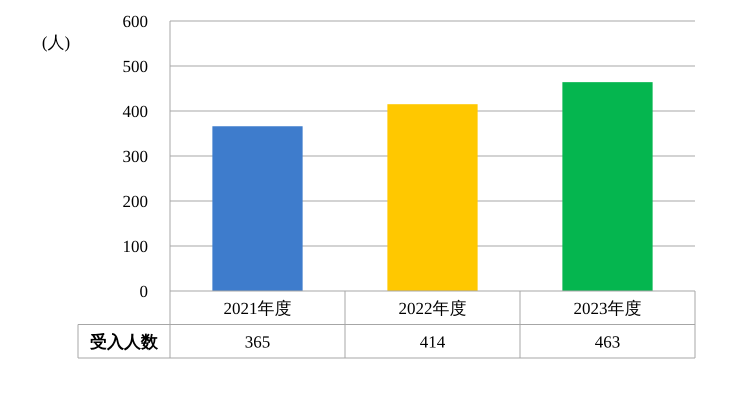 The width and height of the screenshot is (730, 393). Describe the element at coordinates (608, 308) in the screenshot. I see `x-tick-label: 2023年度` at that location.